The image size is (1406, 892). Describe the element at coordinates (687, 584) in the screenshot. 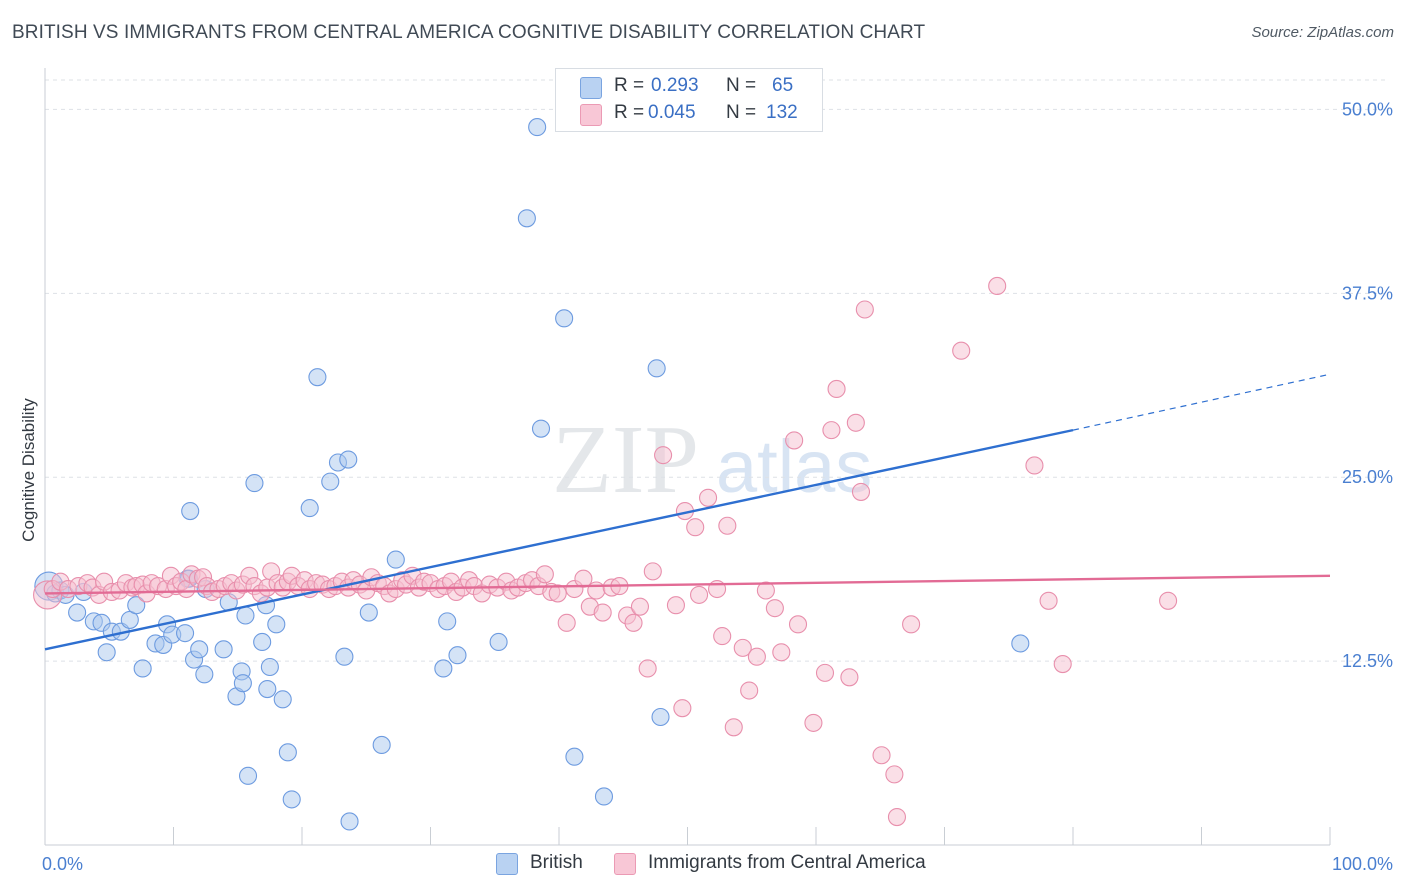

I see `immigrants-trend-line` at that location.